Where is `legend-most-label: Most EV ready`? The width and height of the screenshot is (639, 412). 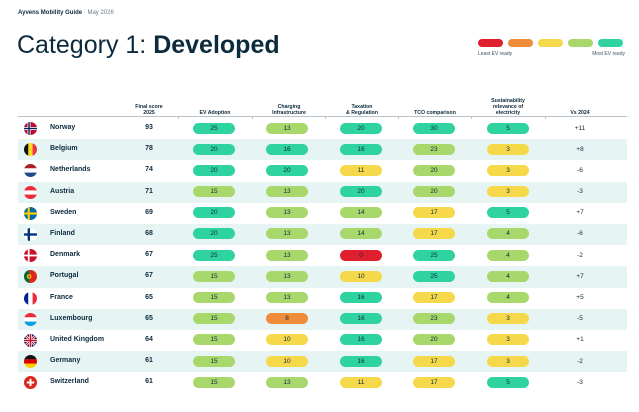
legend-most-label: Most EV ready is located at coordinates (608, 54).